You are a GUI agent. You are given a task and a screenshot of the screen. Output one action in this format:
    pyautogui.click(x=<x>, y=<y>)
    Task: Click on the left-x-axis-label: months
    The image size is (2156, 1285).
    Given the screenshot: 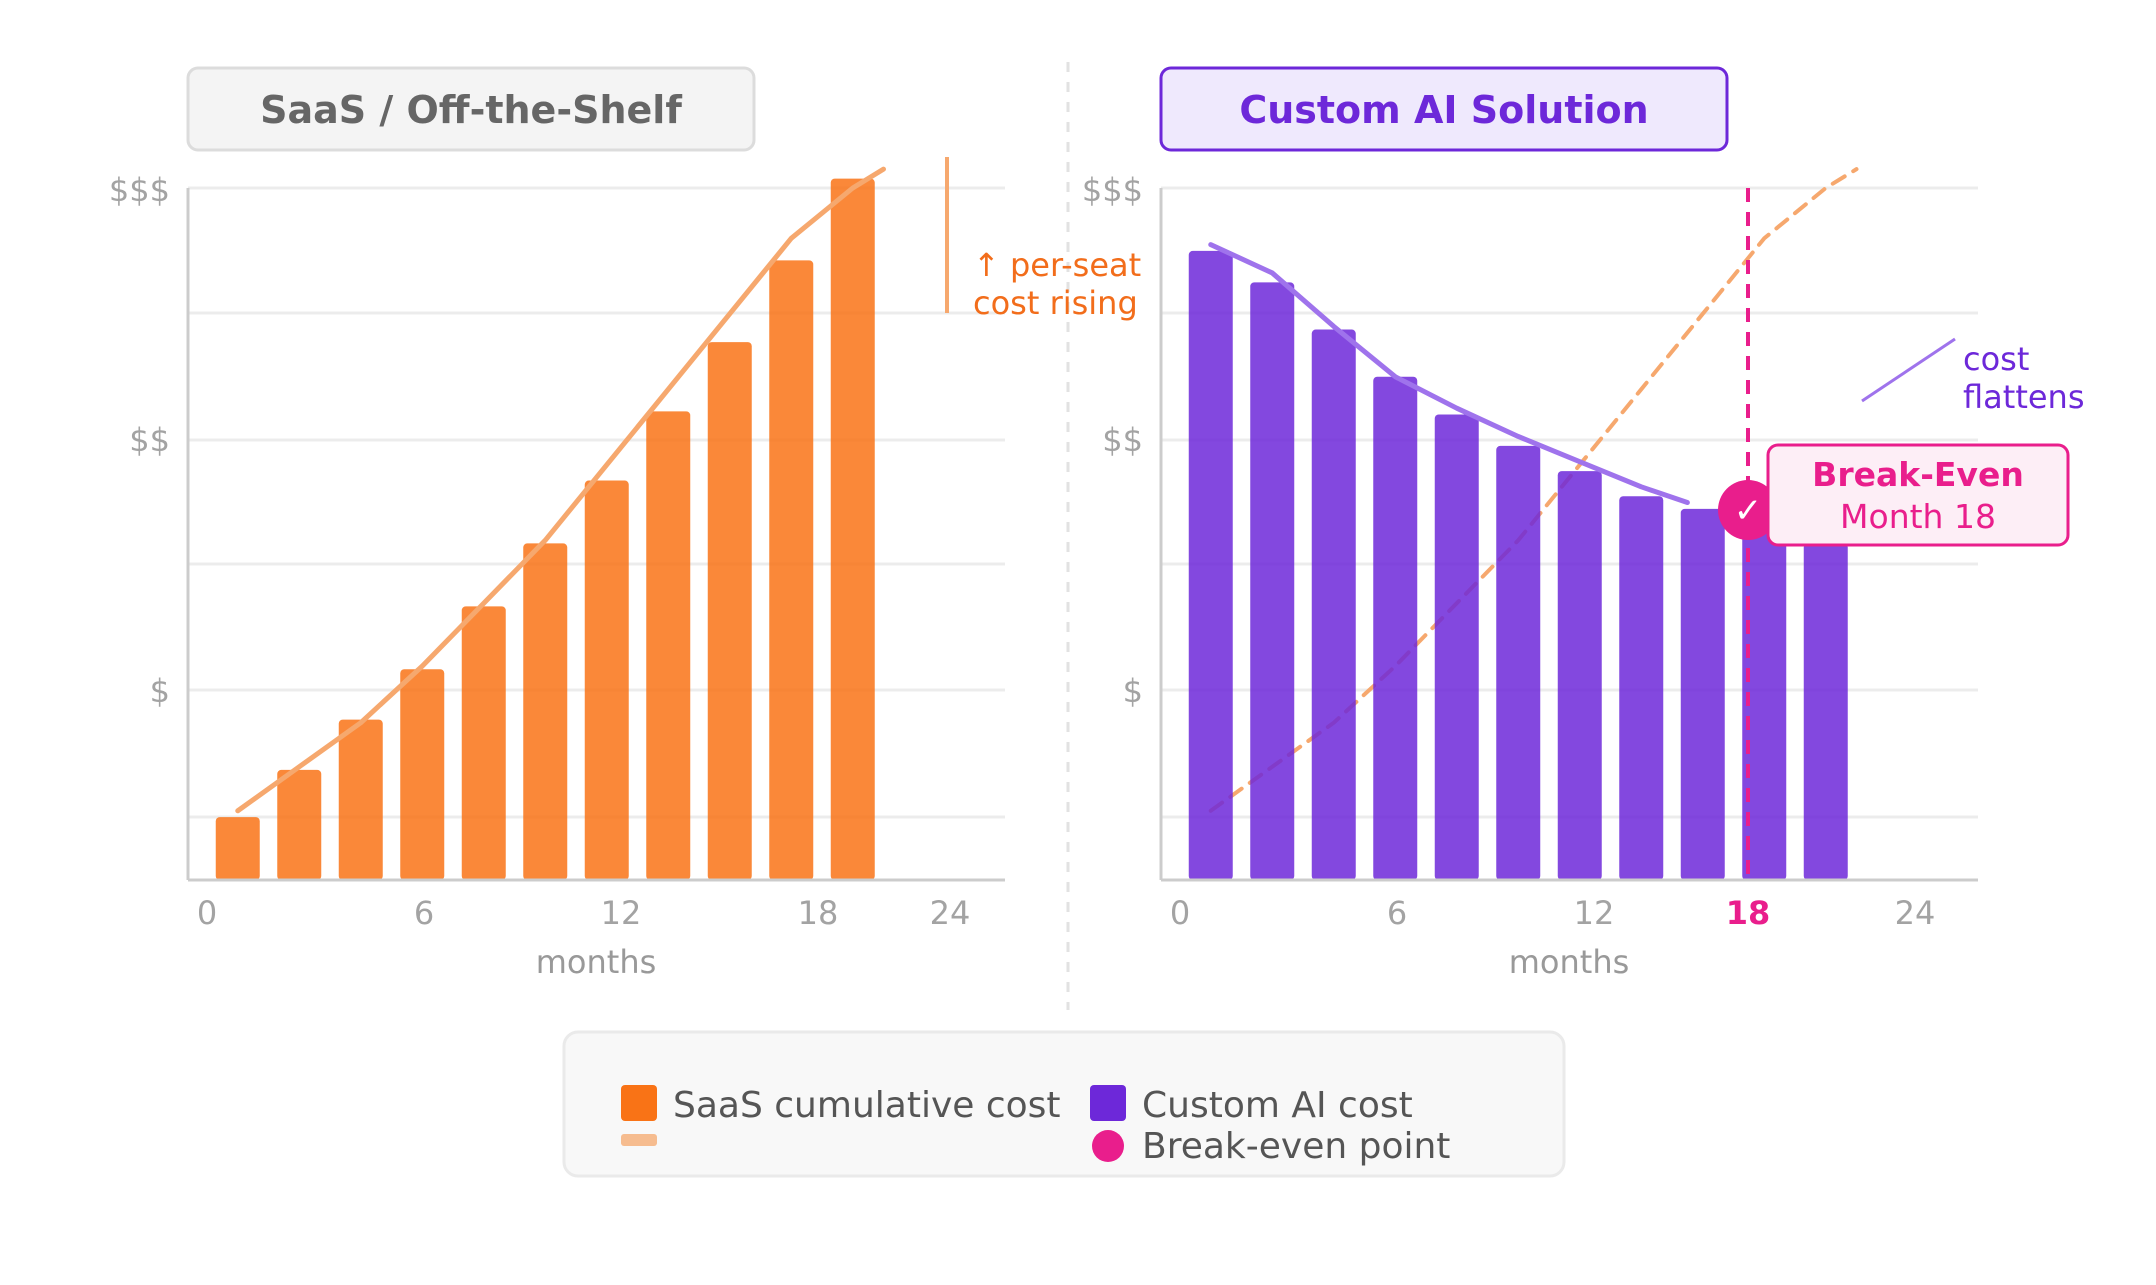 What is the action you would take?
    pyautogui.click(x=596, y=962)
    